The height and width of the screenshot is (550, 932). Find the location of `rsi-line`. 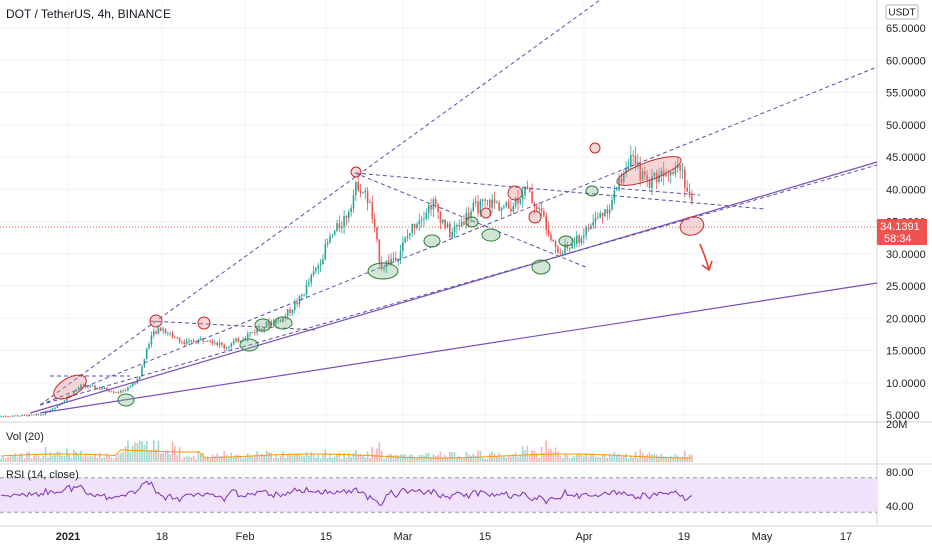

rsi-line is located at coordinates (346, 493).